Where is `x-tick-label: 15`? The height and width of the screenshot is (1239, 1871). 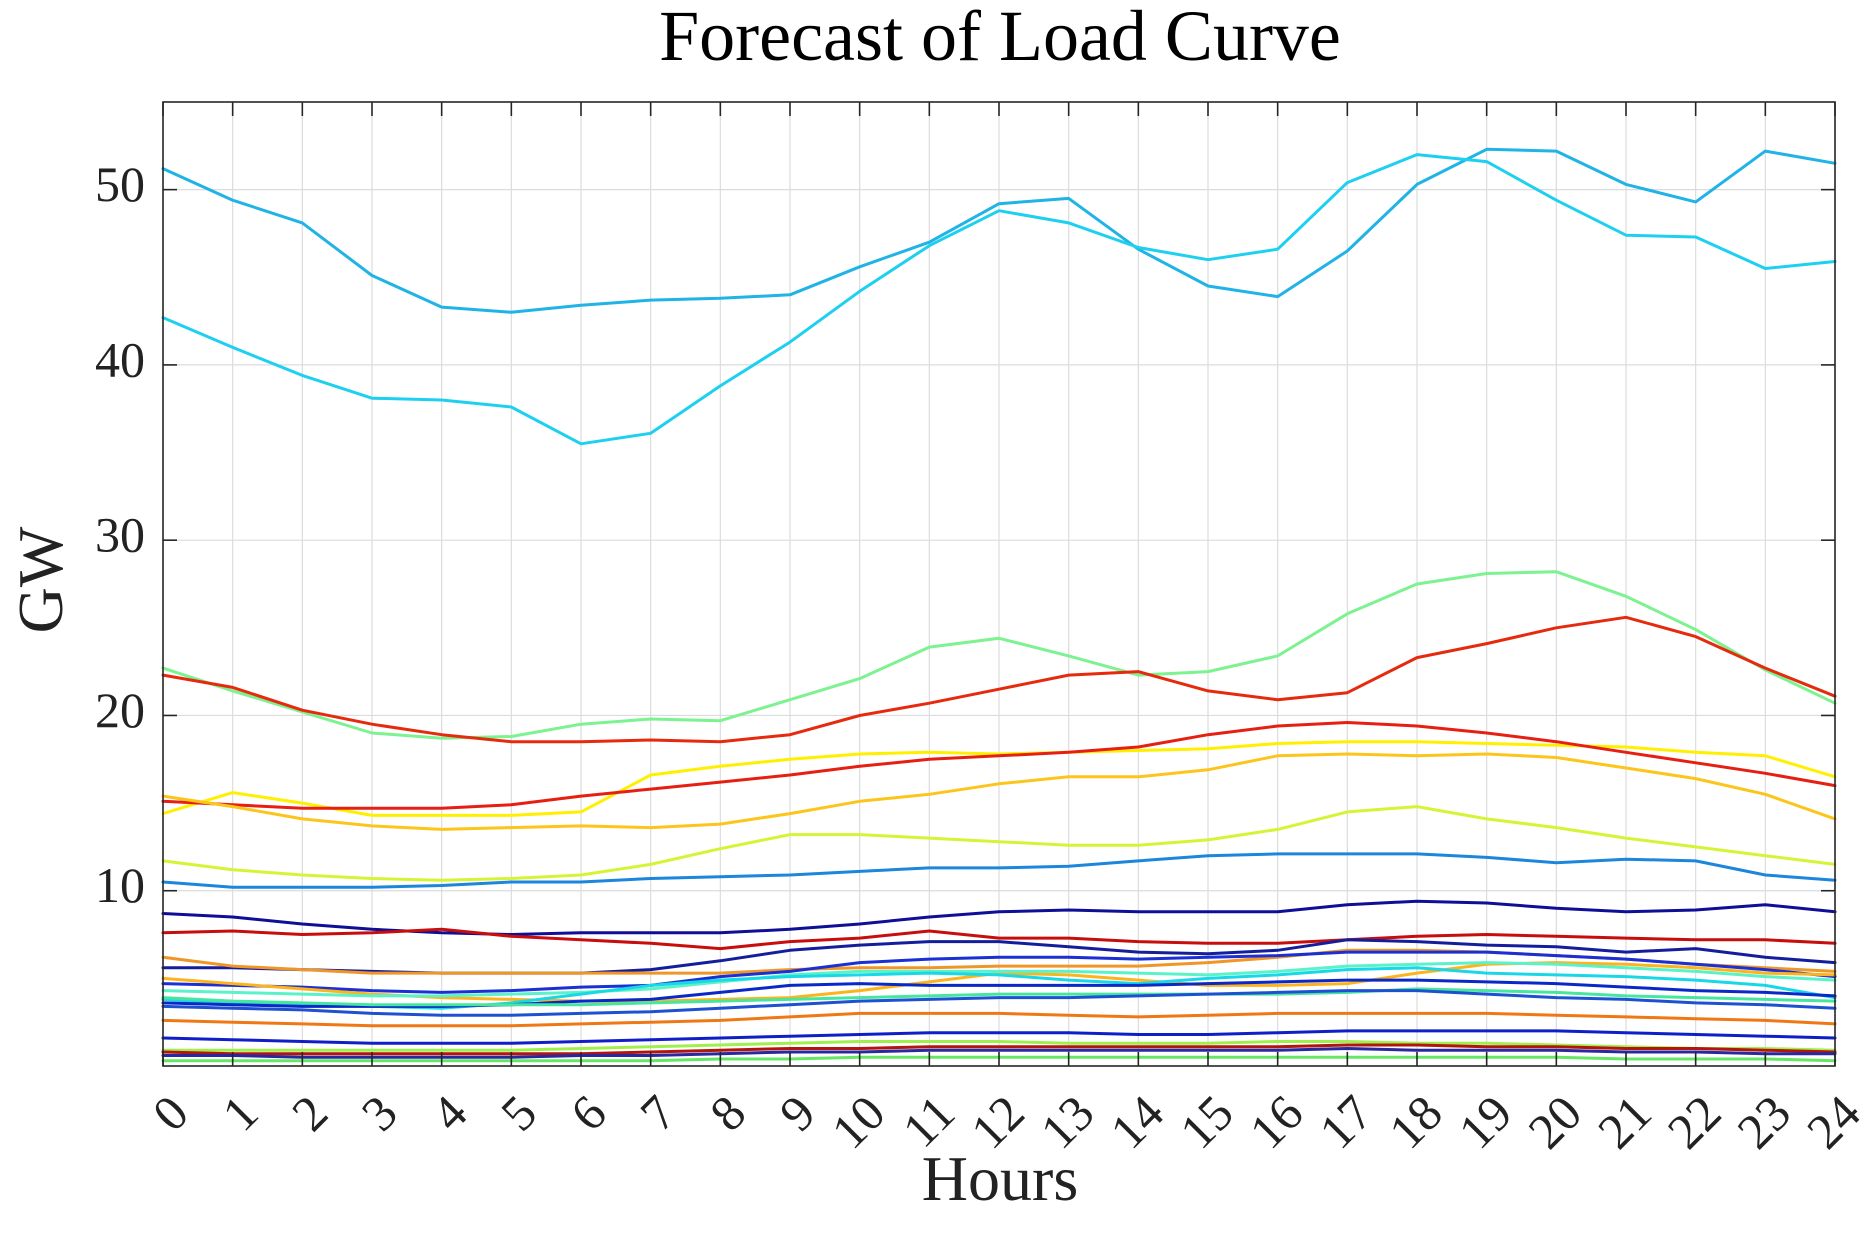 x-tick-label: 15 is located at coordinates (1206, 1121).